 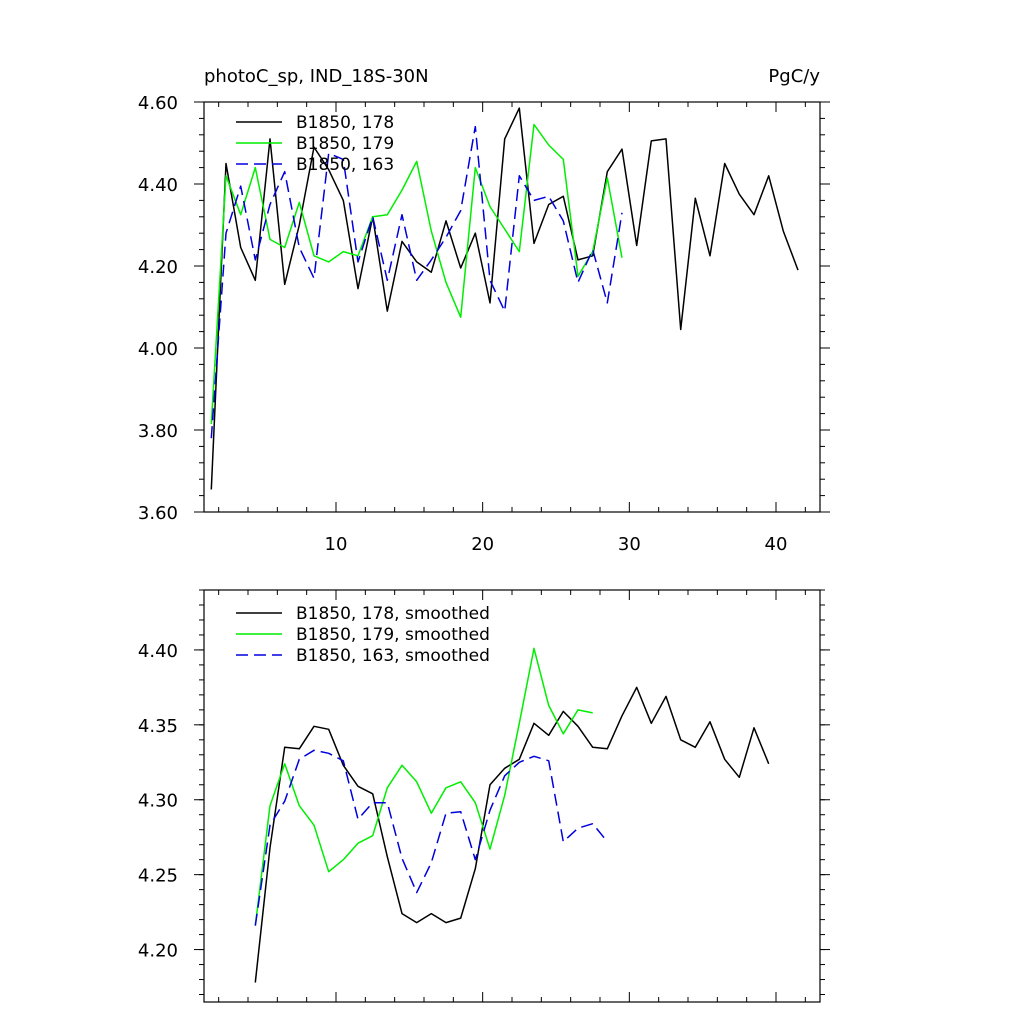 I want to click on legend-label: B1850, 178, so click(x=345, y=123).